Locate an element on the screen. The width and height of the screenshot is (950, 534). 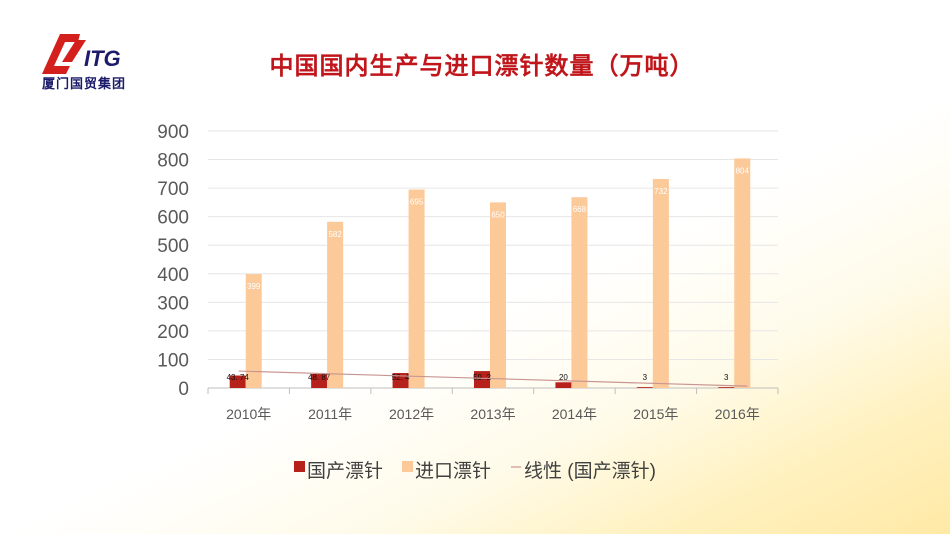
y-tick-label: 300 is located at coordinates (173, 303).